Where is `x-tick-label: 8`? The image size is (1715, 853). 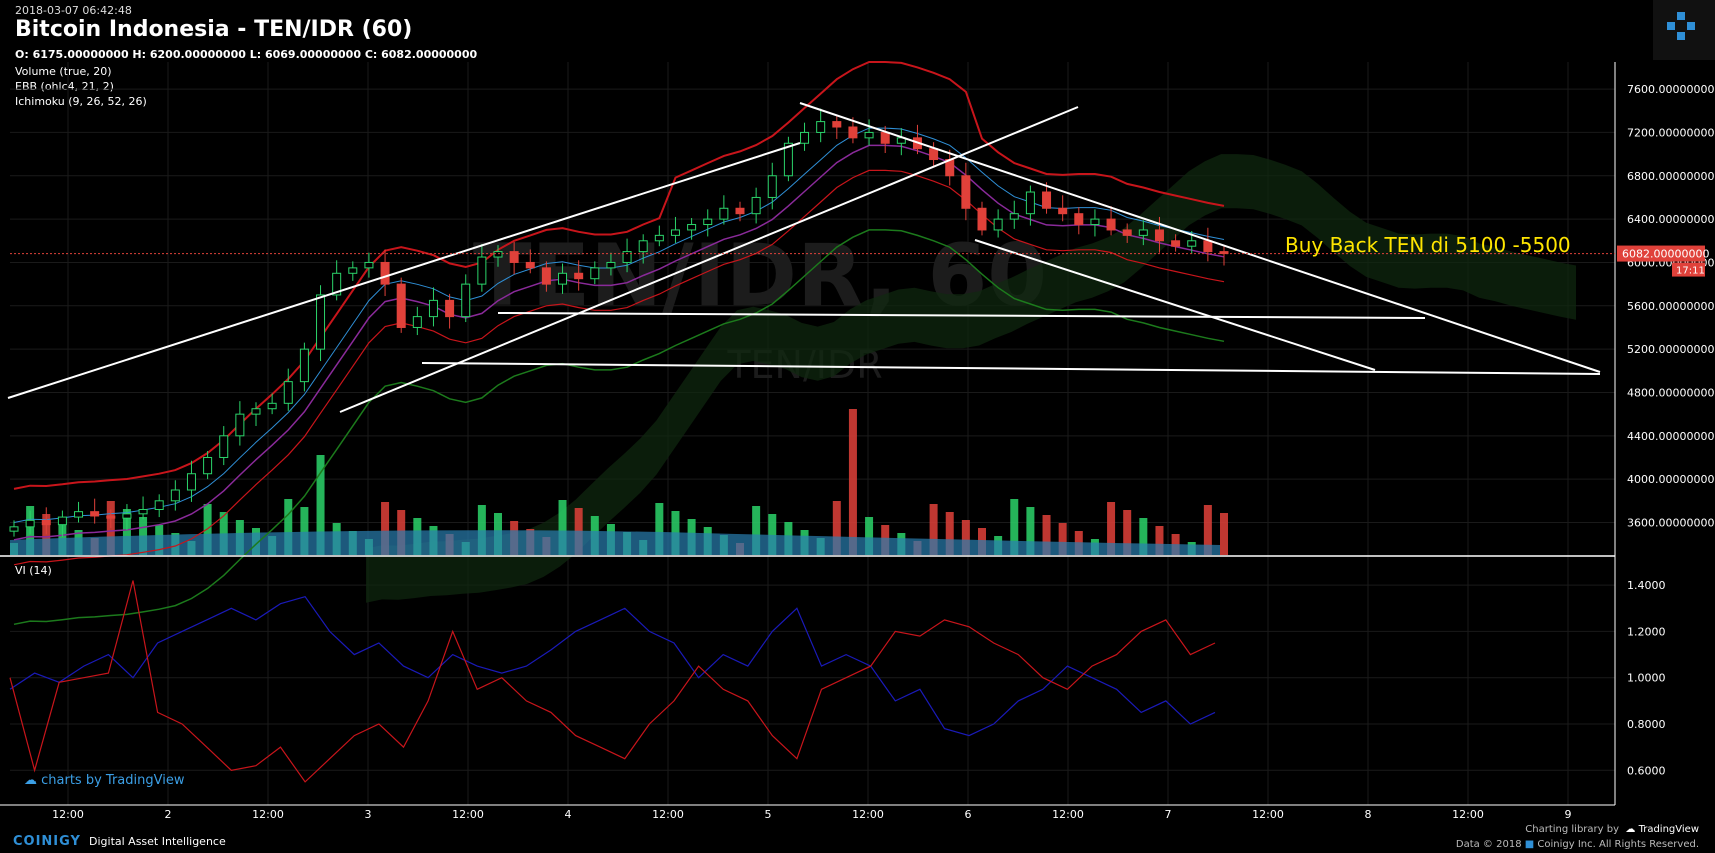
x-tick-label: 8 is located at coordinates (1368, 814).